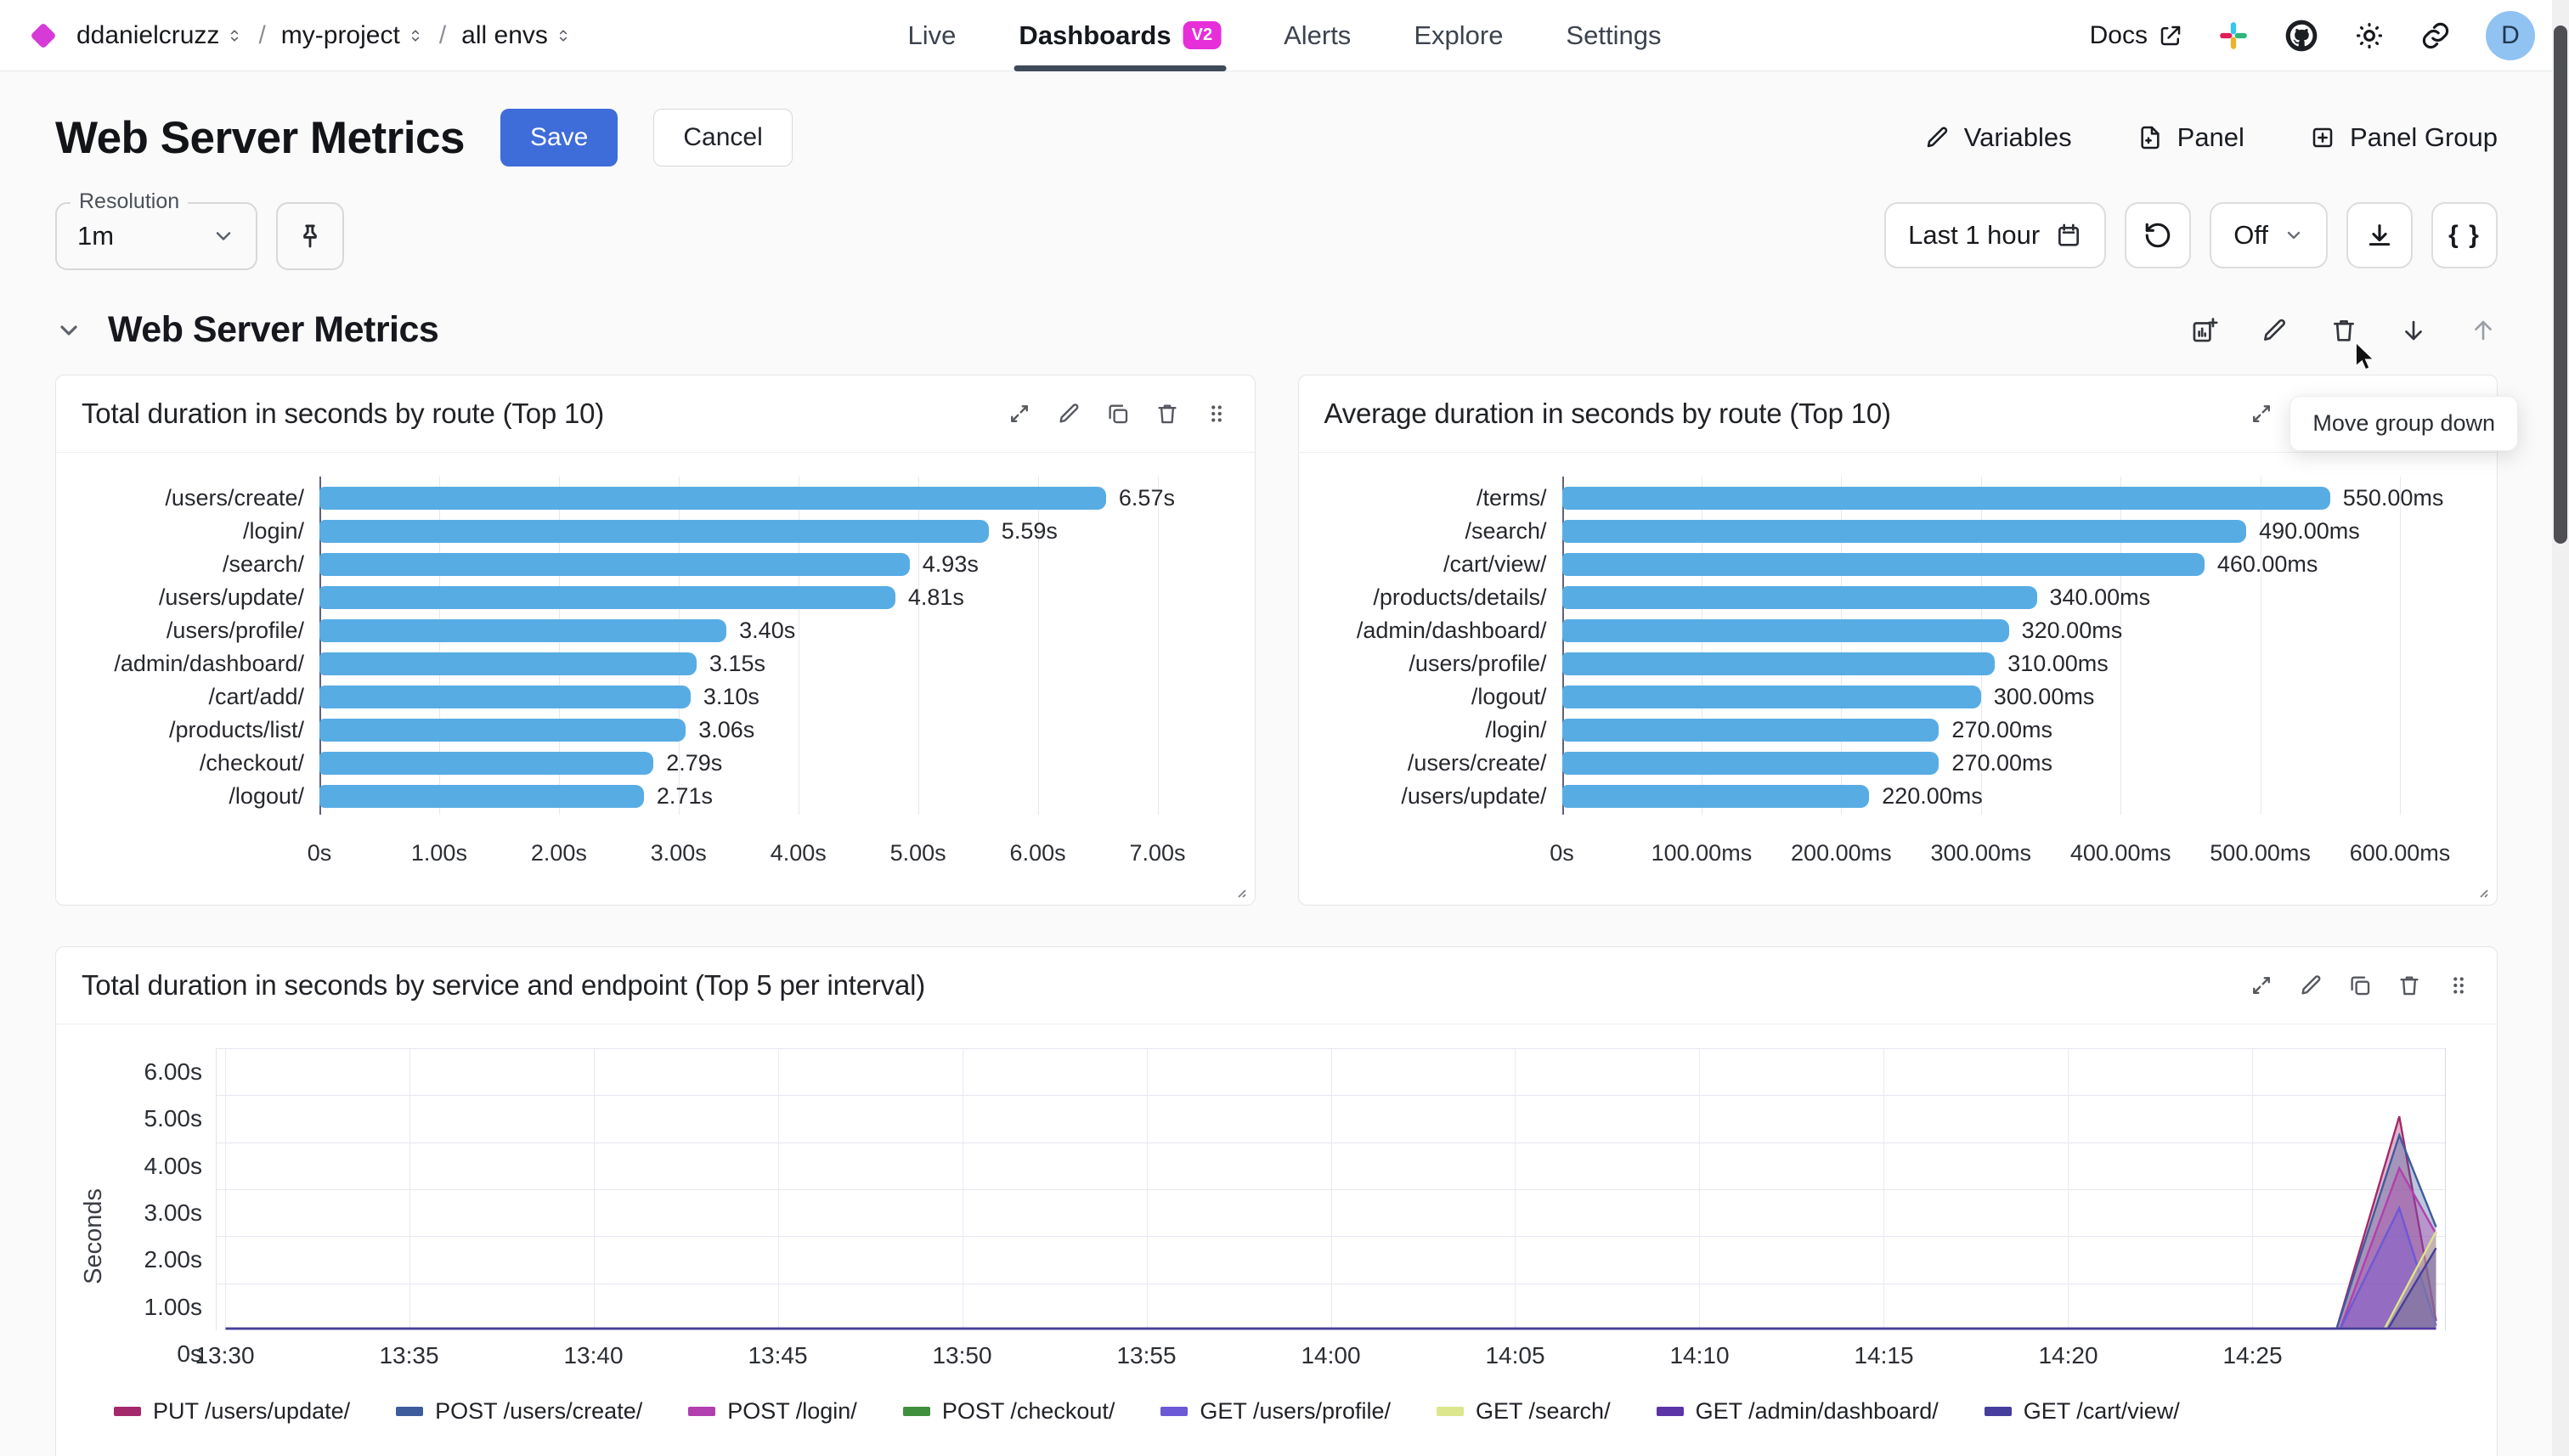  Describe the element at coordinates (723, 138) in the screenshot. I see `cancel-button: Cancel` at that location.